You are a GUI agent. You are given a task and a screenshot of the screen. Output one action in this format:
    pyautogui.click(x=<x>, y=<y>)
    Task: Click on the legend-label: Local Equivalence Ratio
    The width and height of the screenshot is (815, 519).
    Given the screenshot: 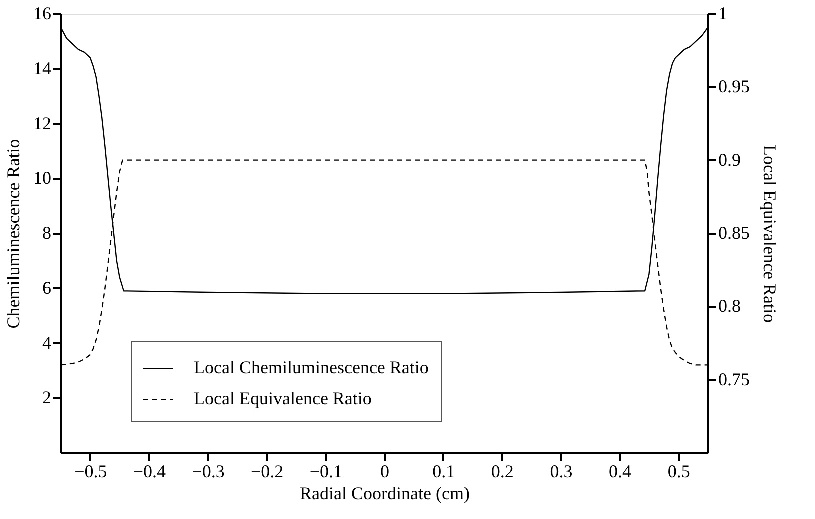 What is the action you would take?
    pyautogui.click(x=283, y=398)
    